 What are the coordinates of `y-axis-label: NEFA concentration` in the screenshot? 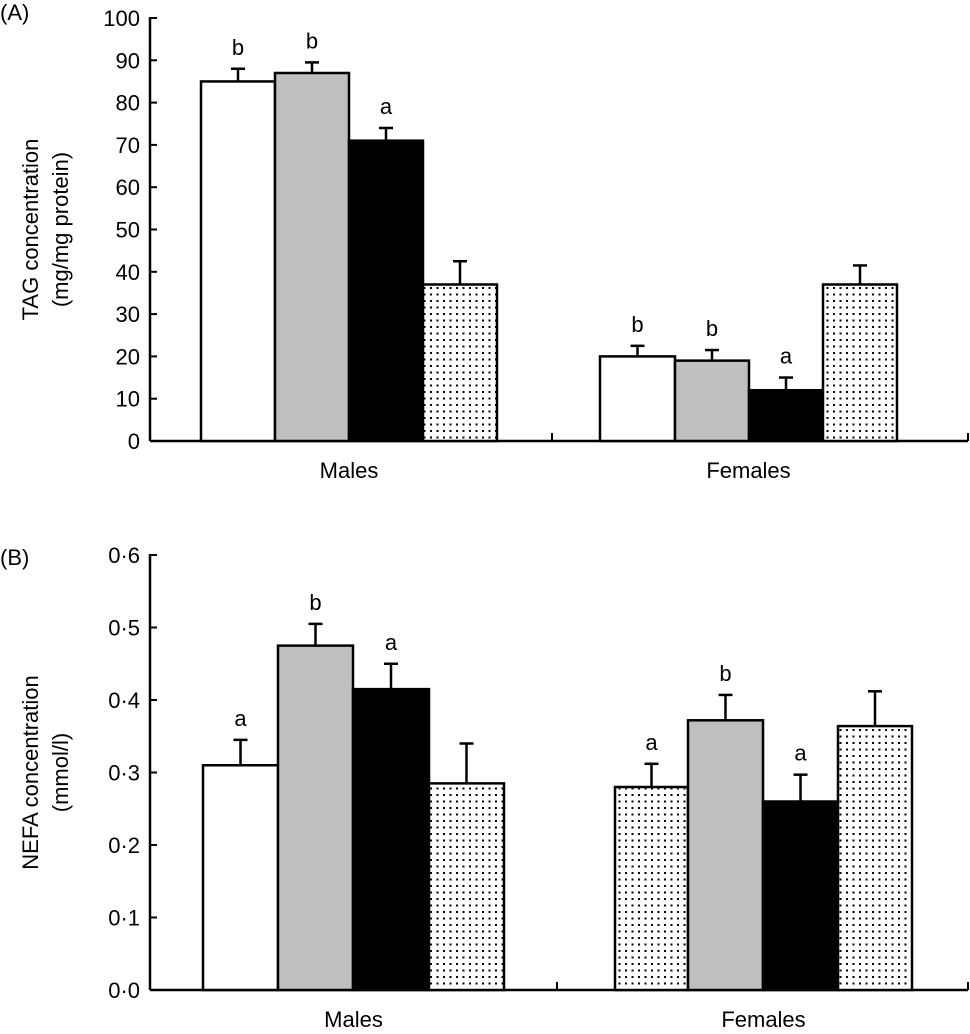 It's located at (30, 772).